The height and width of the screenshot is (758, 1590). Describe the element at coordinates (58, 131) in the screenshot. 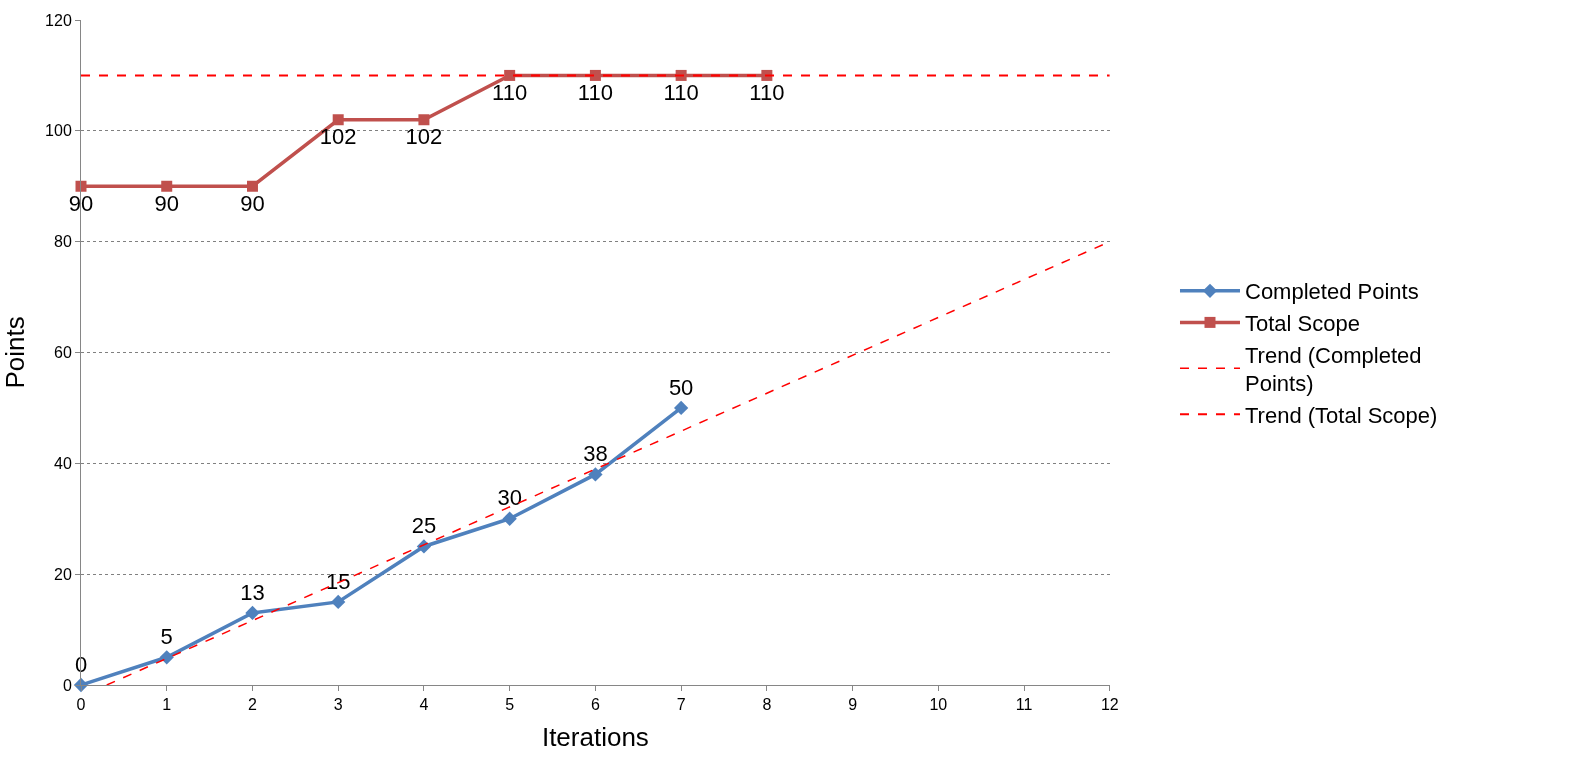

I see `y-tick-label: 100` at that location.